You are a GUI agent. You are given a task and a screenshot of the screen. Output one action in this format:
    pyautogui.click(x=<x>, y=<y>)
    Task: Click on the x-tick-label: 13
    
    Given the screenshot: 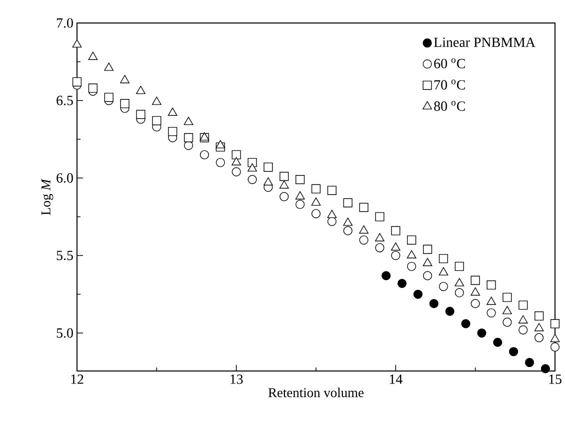 What is the action you would take?
    pyautogui.click(x=236, y=379)
    